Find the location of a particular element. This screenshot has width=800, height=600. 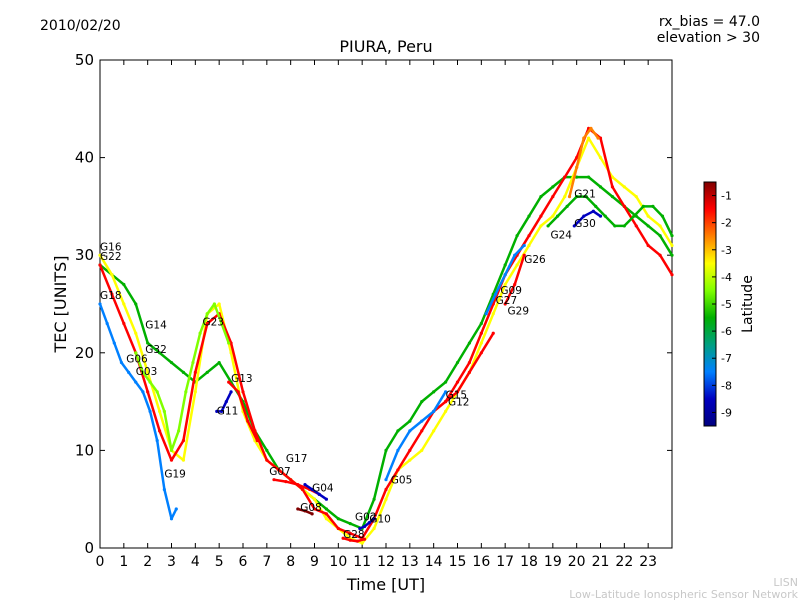

prn-label: G16 is located at coordinates (111, 247).